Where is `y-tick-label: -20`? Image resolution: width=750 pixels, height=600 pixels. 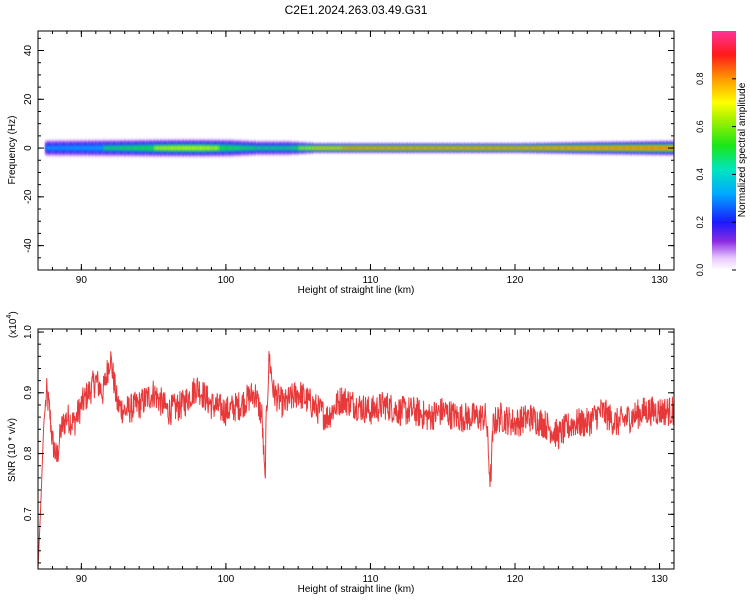 y-tick-label: -20 is located at coordinates (28, 196).